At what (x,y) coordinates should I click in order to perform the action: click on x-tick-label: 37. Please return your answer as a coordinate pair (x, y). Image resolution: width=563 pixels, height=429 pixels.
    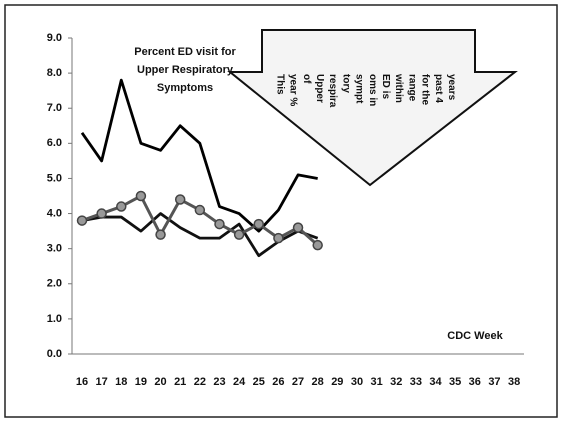
    Looking at the image, I should click on (494, 382).